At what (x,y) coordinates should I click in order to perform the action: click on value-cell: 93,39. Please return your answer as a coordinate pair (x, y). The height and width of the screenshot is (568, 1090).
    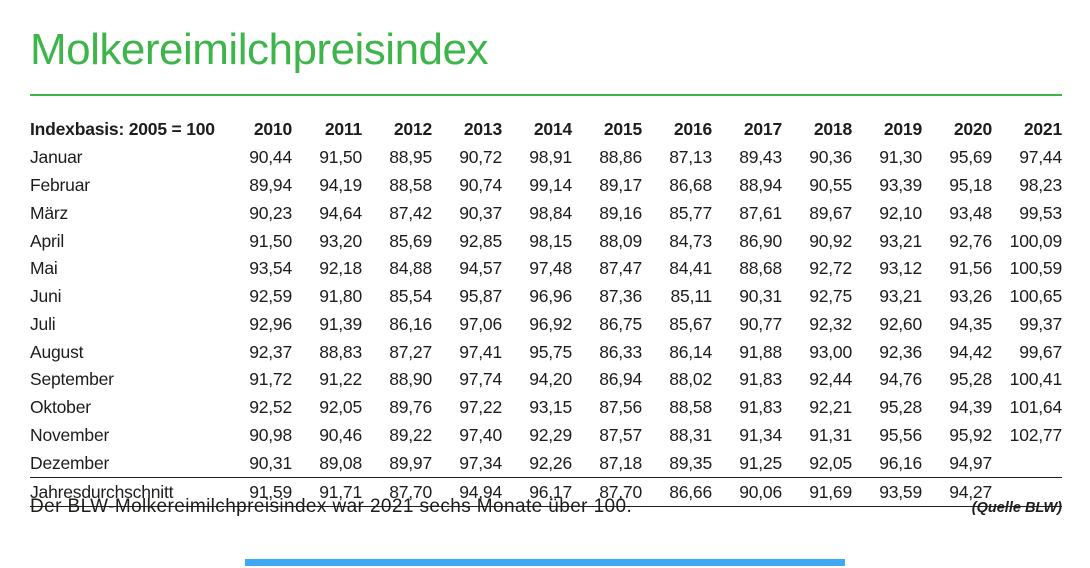
    Looking at the image, I should click on (900, 184).